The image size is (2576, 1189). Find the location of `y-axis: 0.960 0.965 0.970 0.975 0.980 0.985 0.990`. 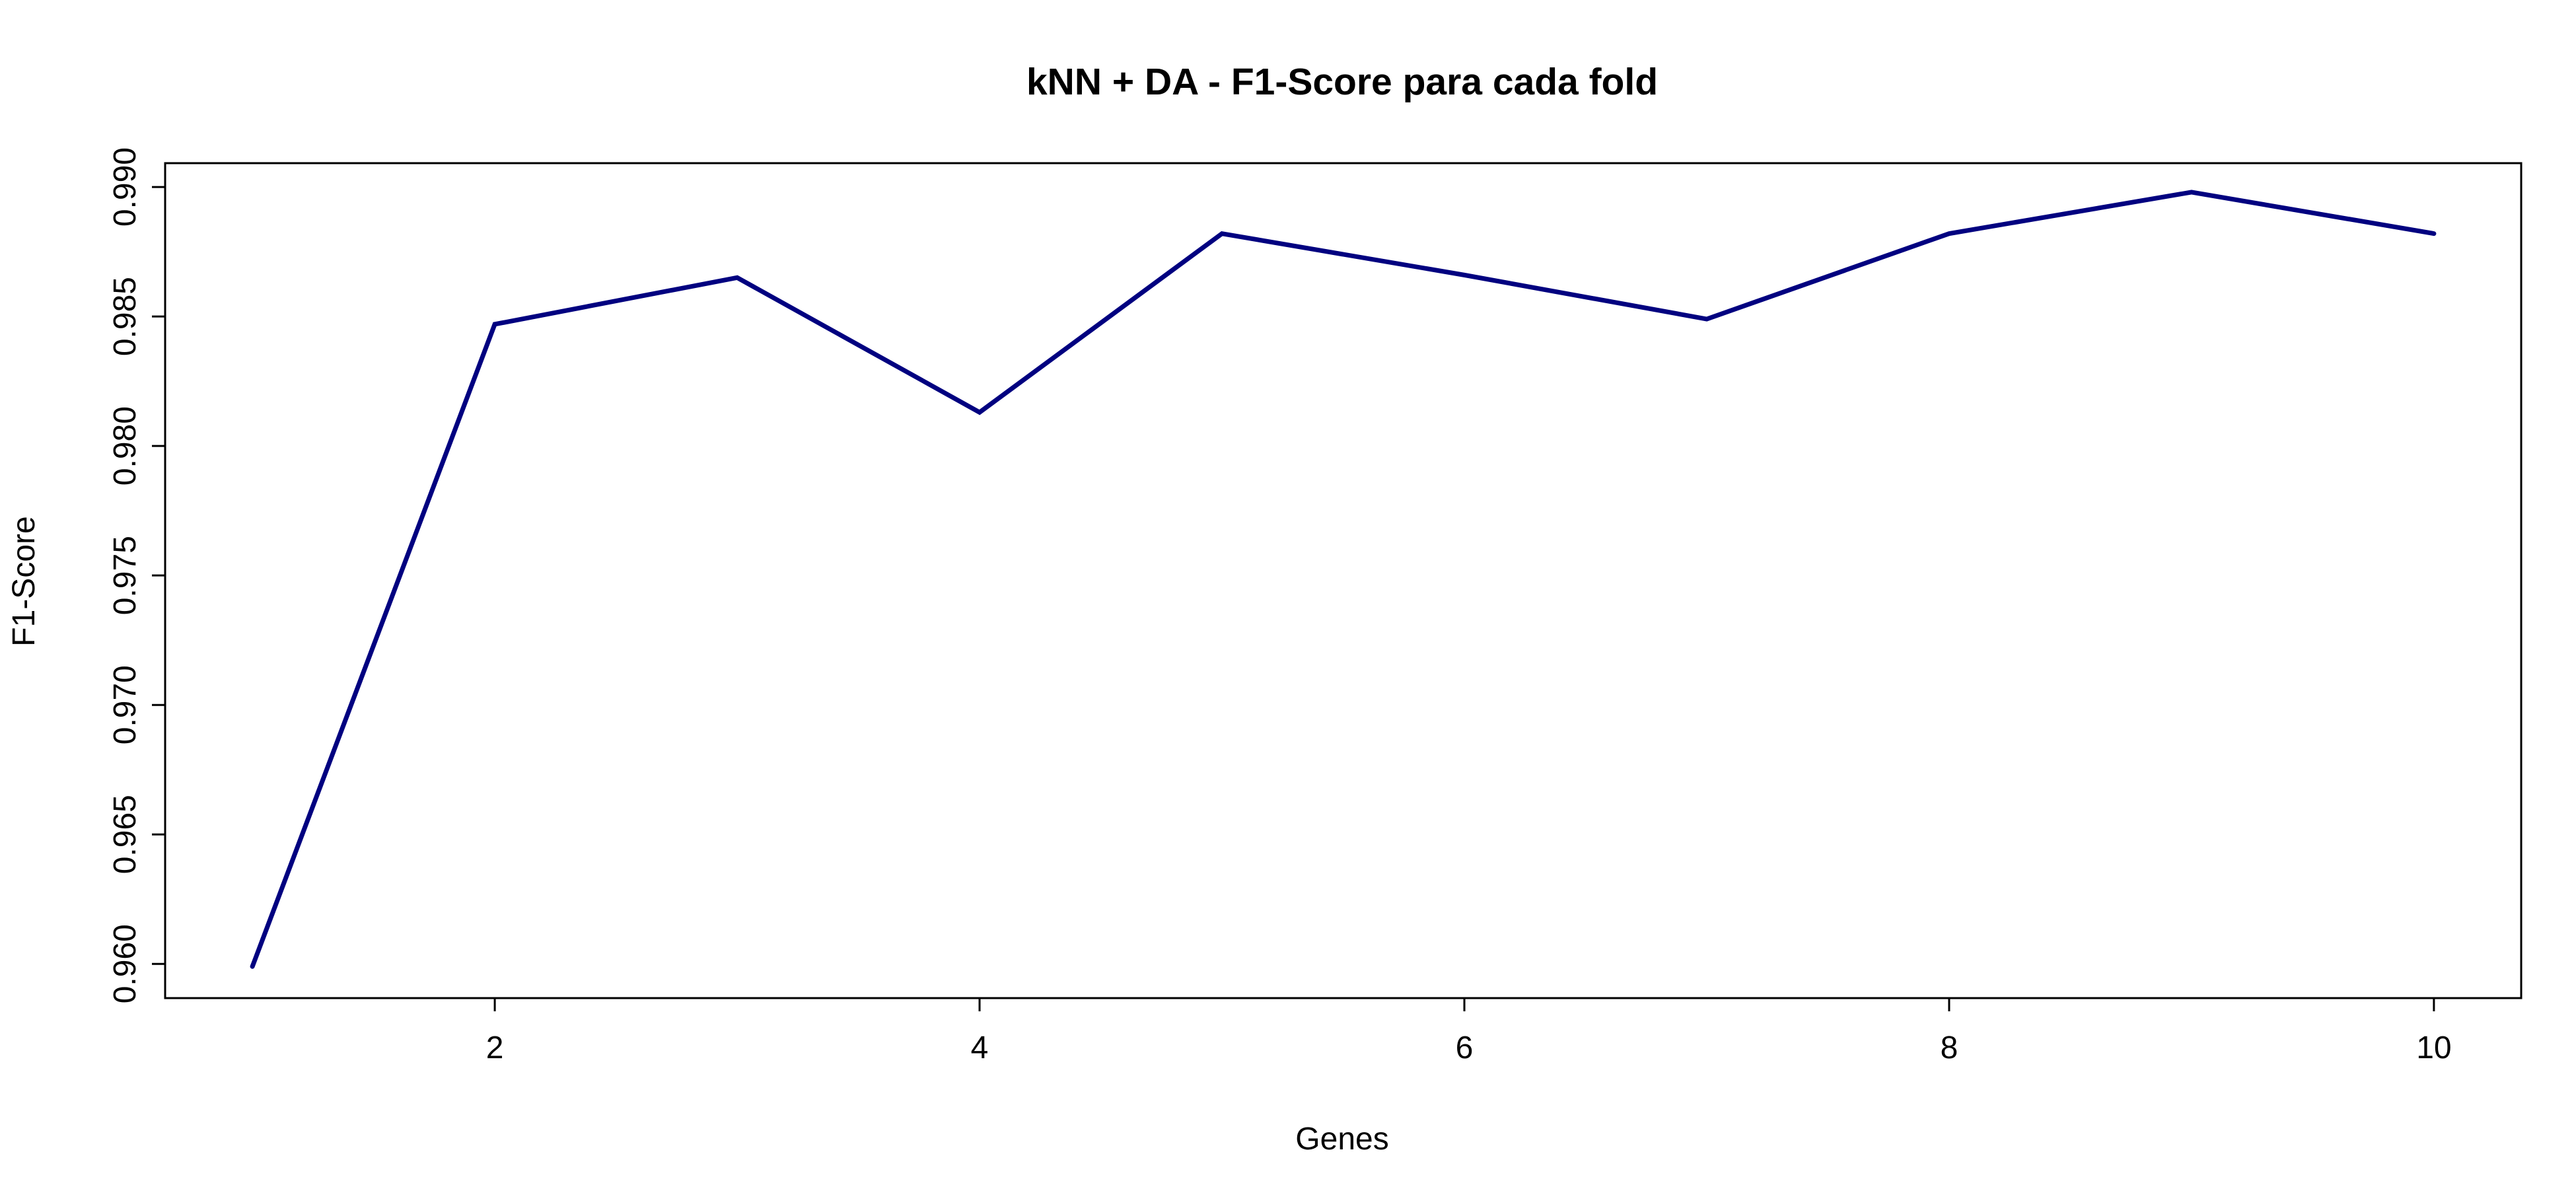

y-axis: 0.960 0.965 0.970 0.975 0.980 0.985 0.990 is located at coordinates (137, 575).